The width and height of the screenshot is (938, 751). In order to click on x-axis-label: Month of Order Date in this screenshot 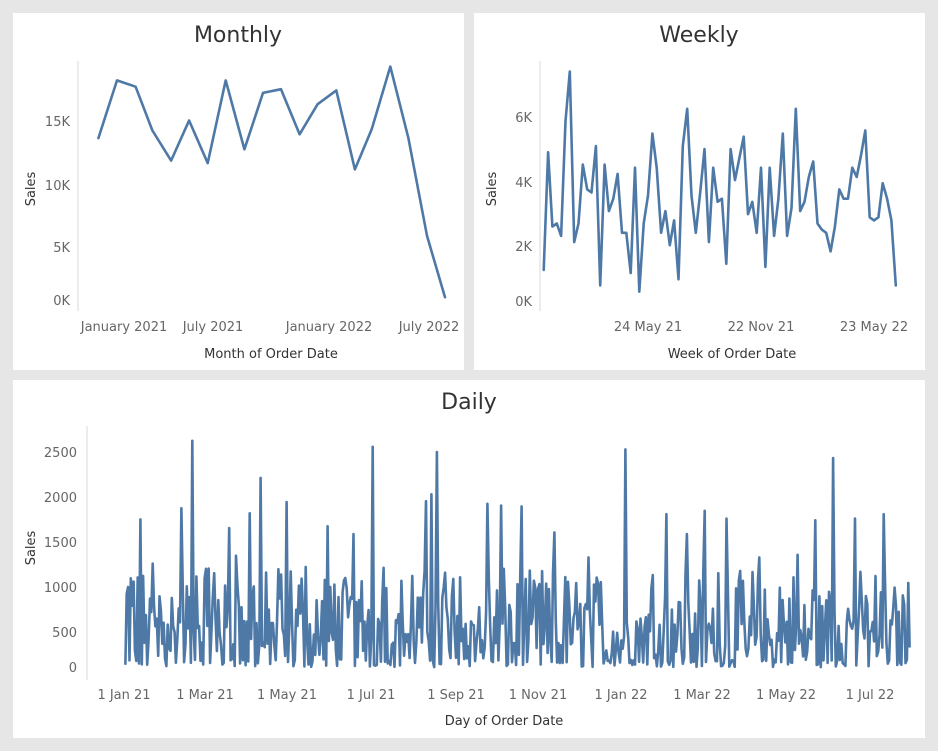, I will do `click(271, 354)`.